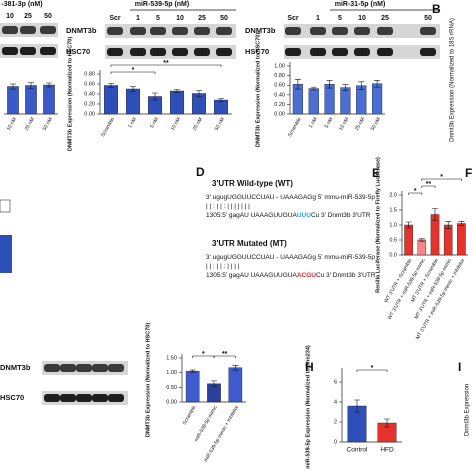 Image resolution: width=474 pixels, height=474 pixels. I want to click on y-tick-label: 0, so click(335, 442).